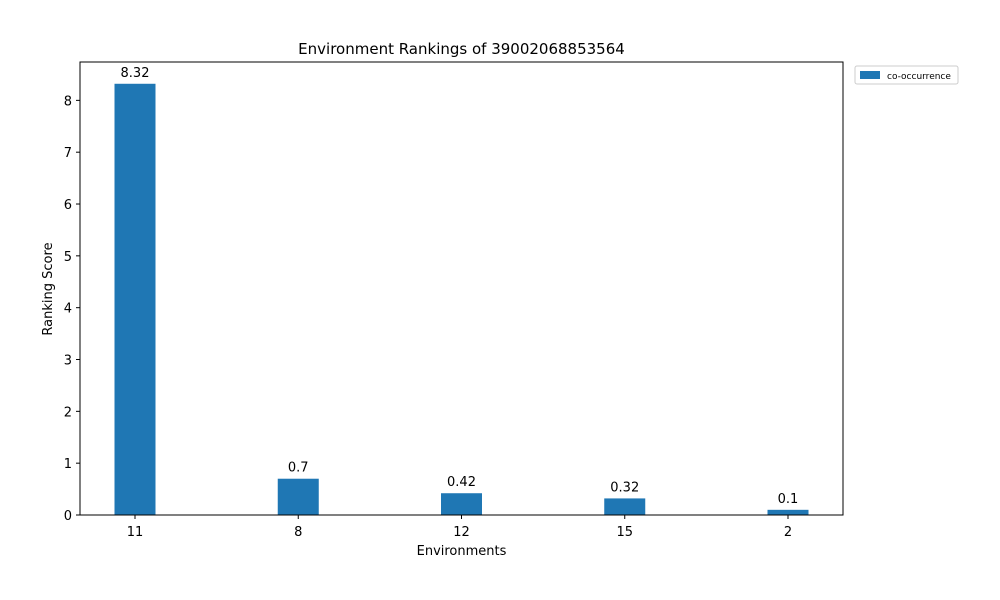 The width and height of the screenshot is (1000, 600). I want to click on x-tick-label-2: 2, so click(788, 532).